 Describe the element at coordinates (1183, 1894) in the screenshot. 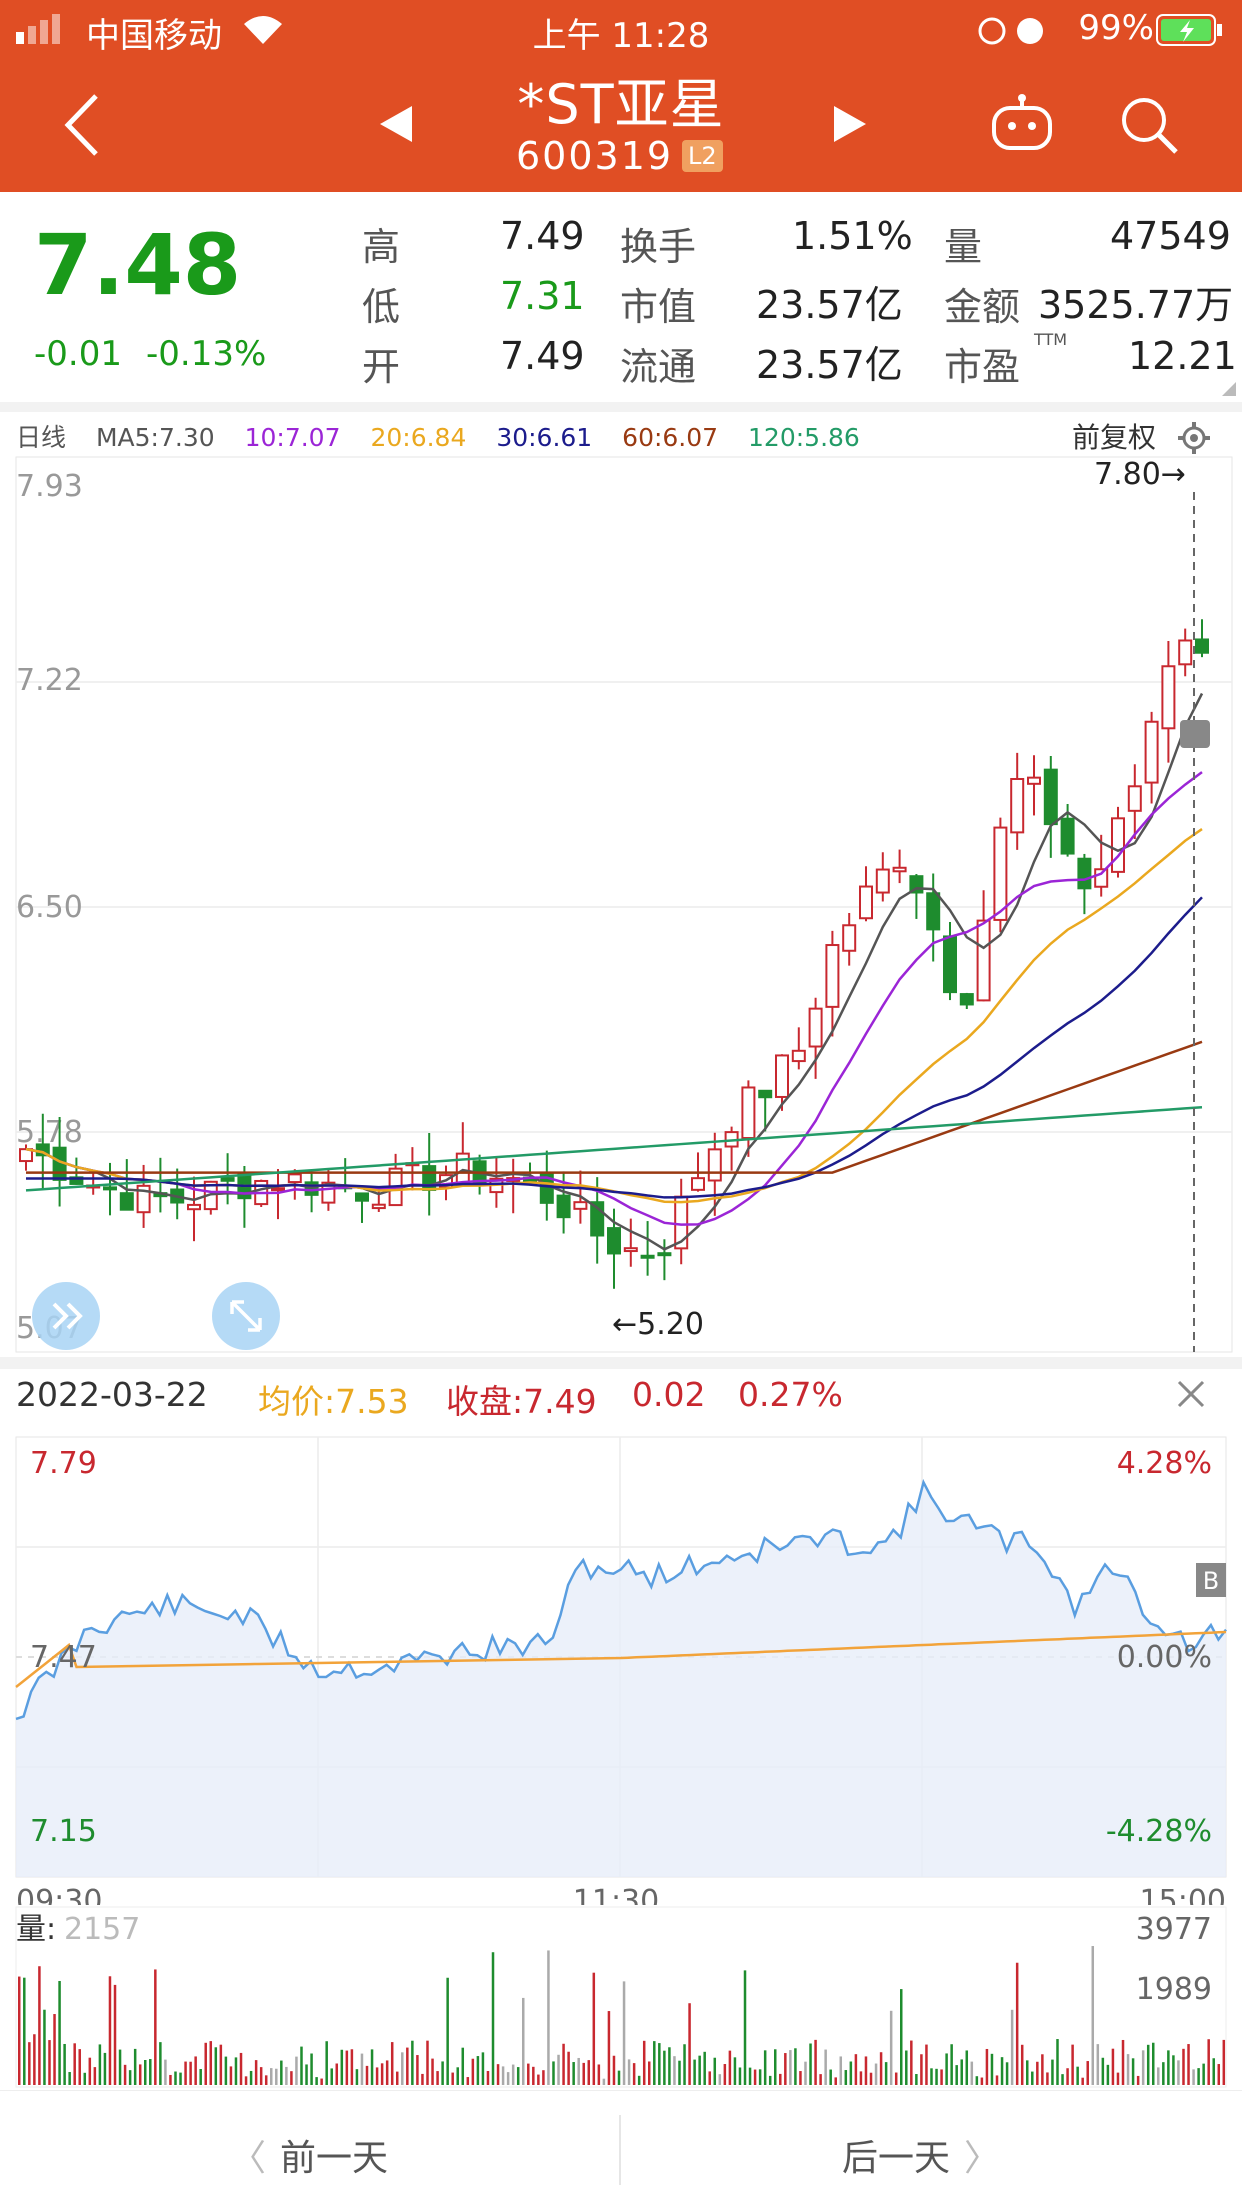

I see `time-label-close: 15:00` at that location.